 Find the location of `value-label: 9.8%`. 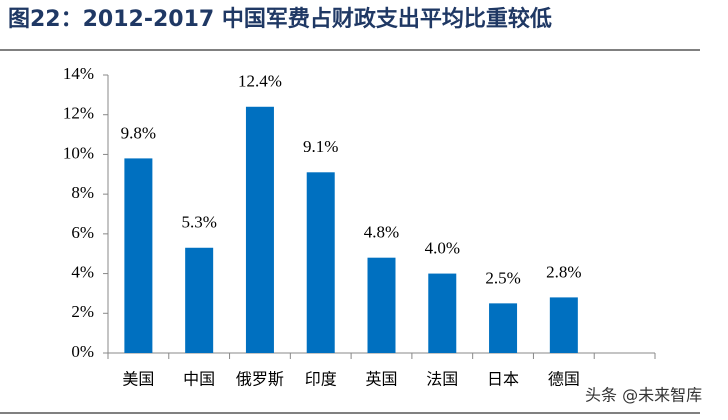

value-label: 9.8% is located at coordinates (138, 132).